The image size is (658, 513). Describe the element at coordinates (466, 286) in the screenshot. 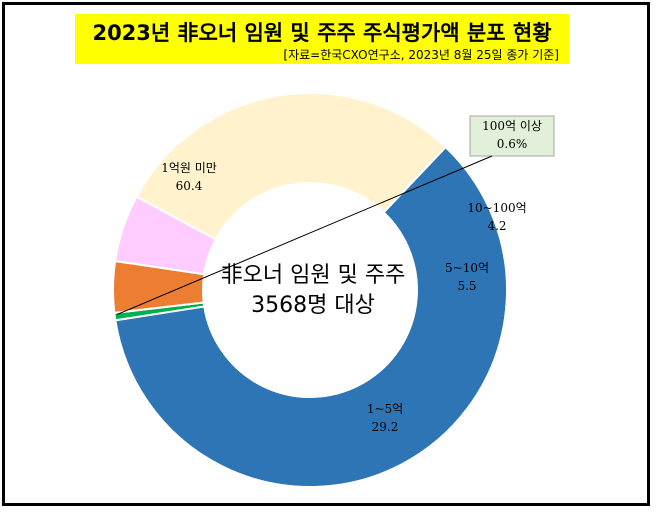

I see `label-value: 5.5` at that location.